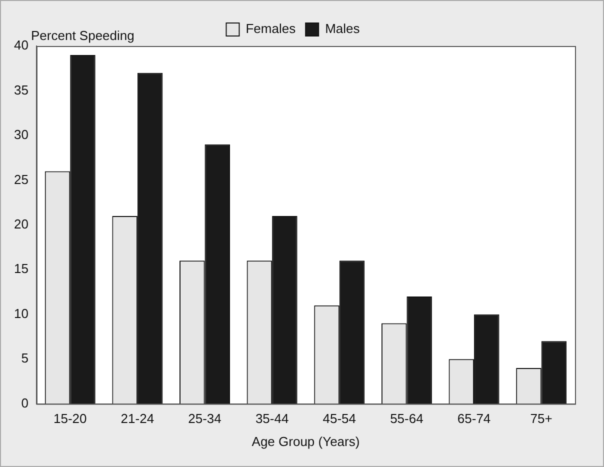 Image resolution: width=604 pixels, height=467 pixels. What do you see at coordinates (21, 224) in the screenshot?
I see `y-tick-label: 20` at bounding box center [21, 224].